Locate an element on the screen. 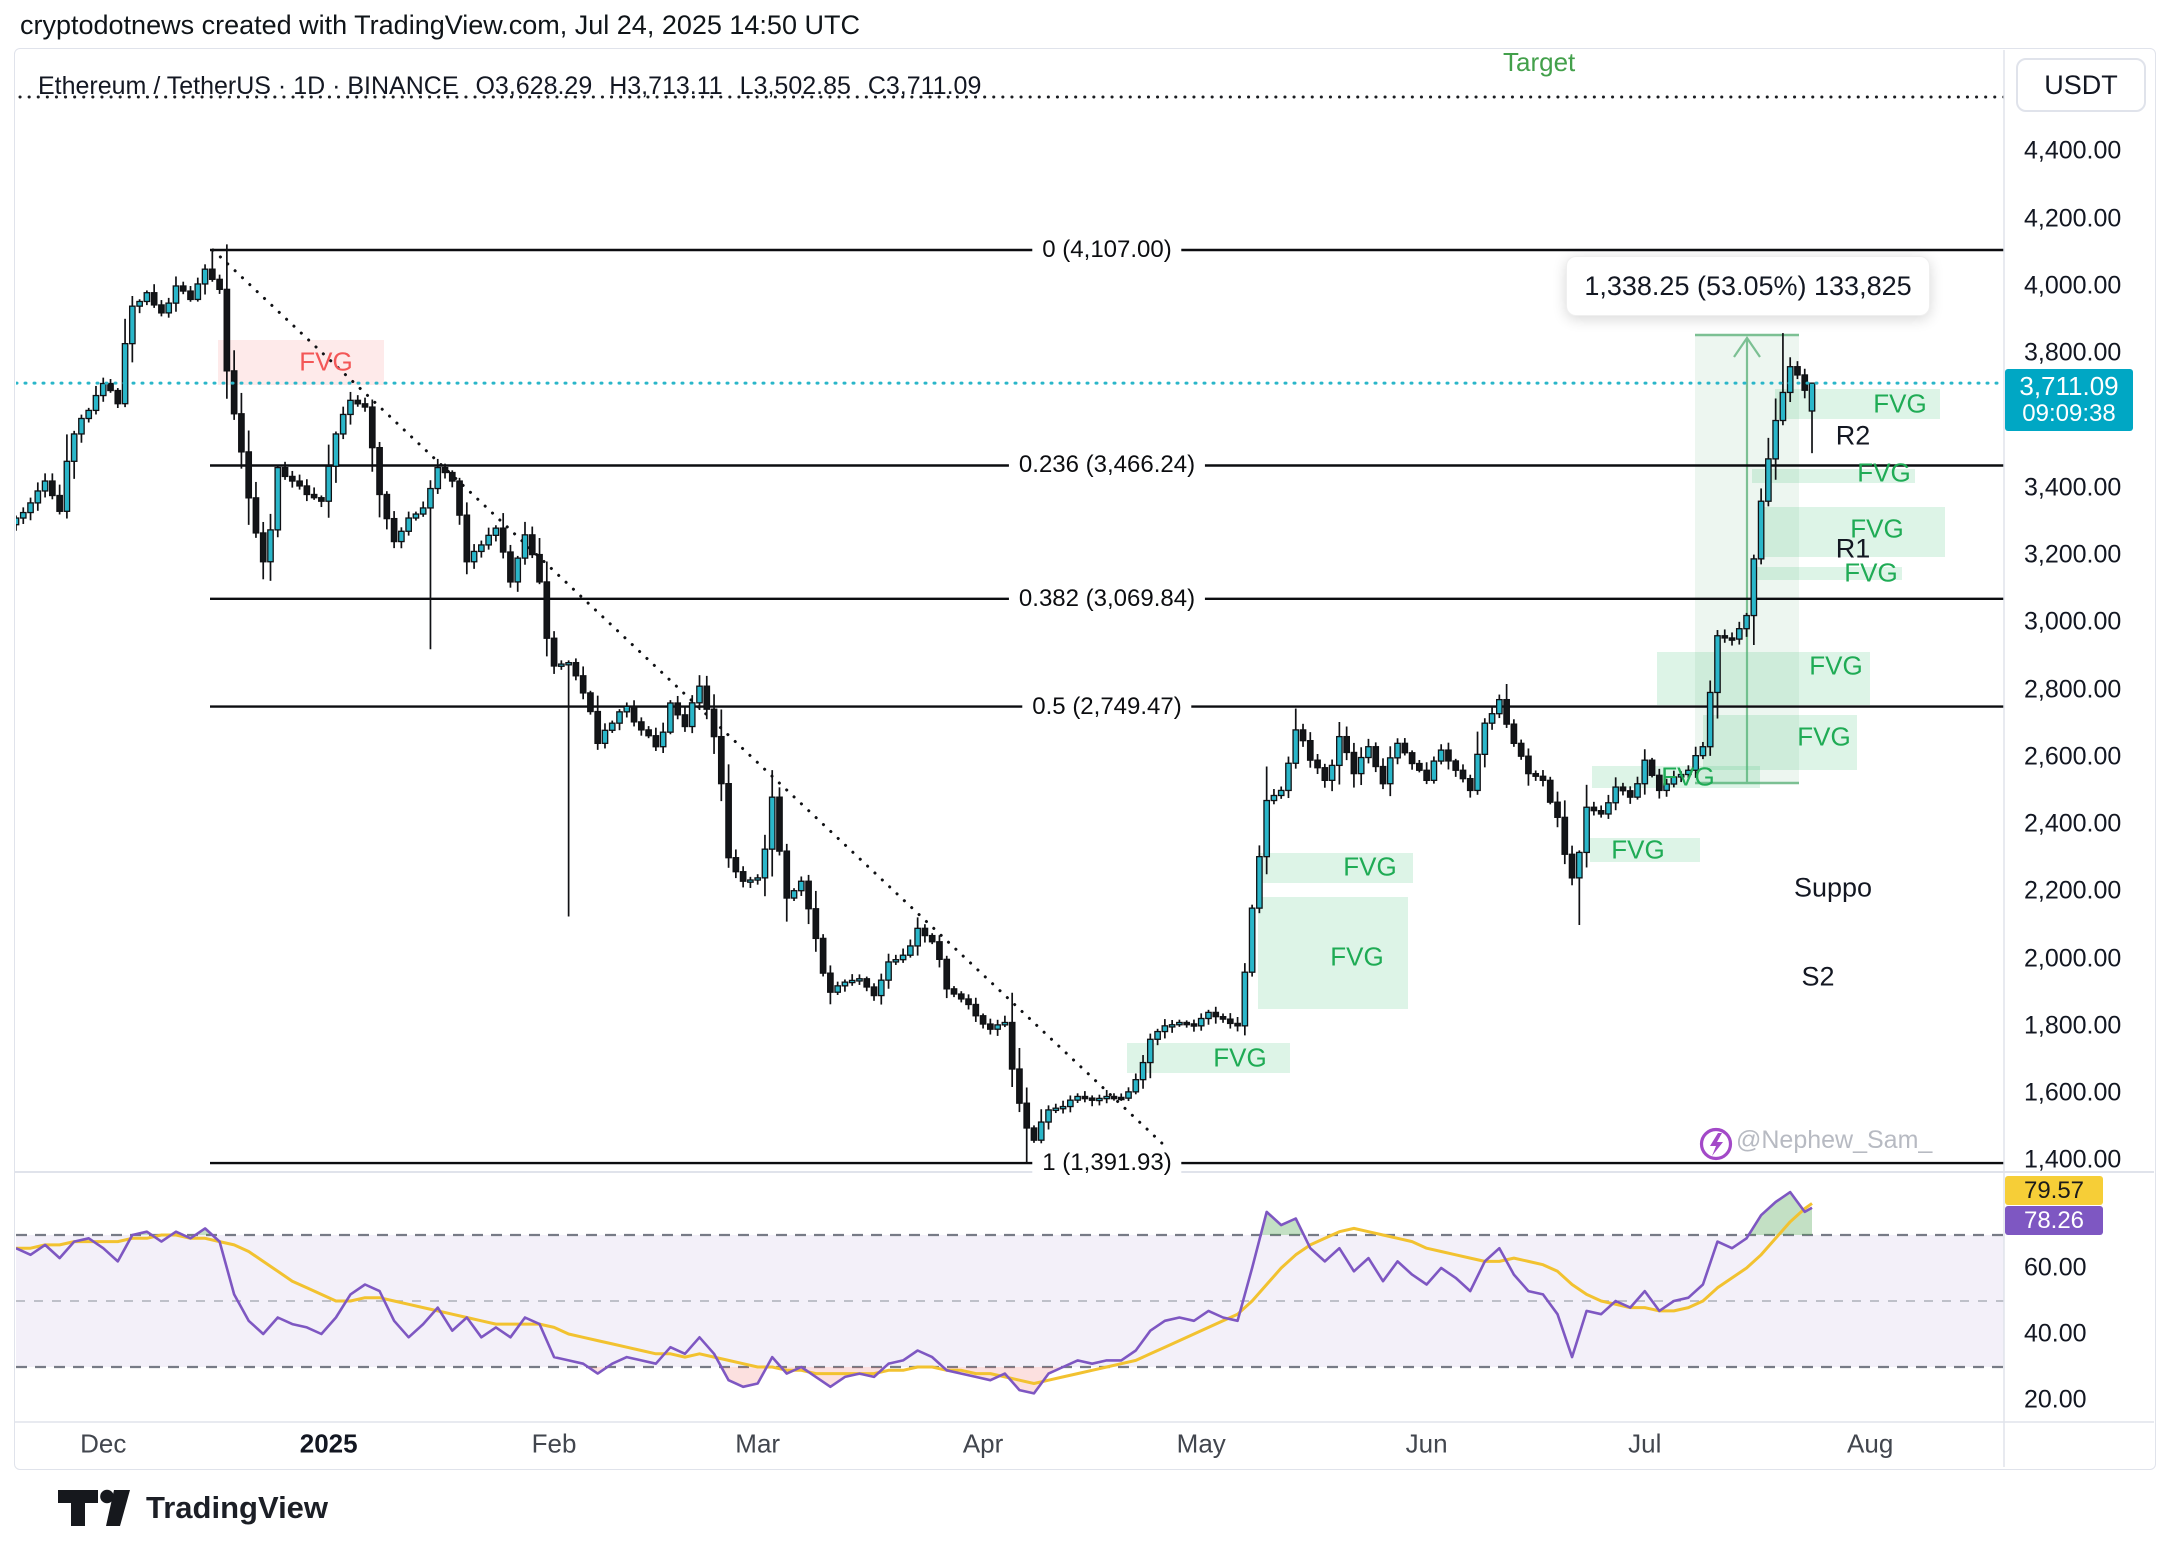  tradingview-logo: TradingView is located at coordinates (192, 1508).